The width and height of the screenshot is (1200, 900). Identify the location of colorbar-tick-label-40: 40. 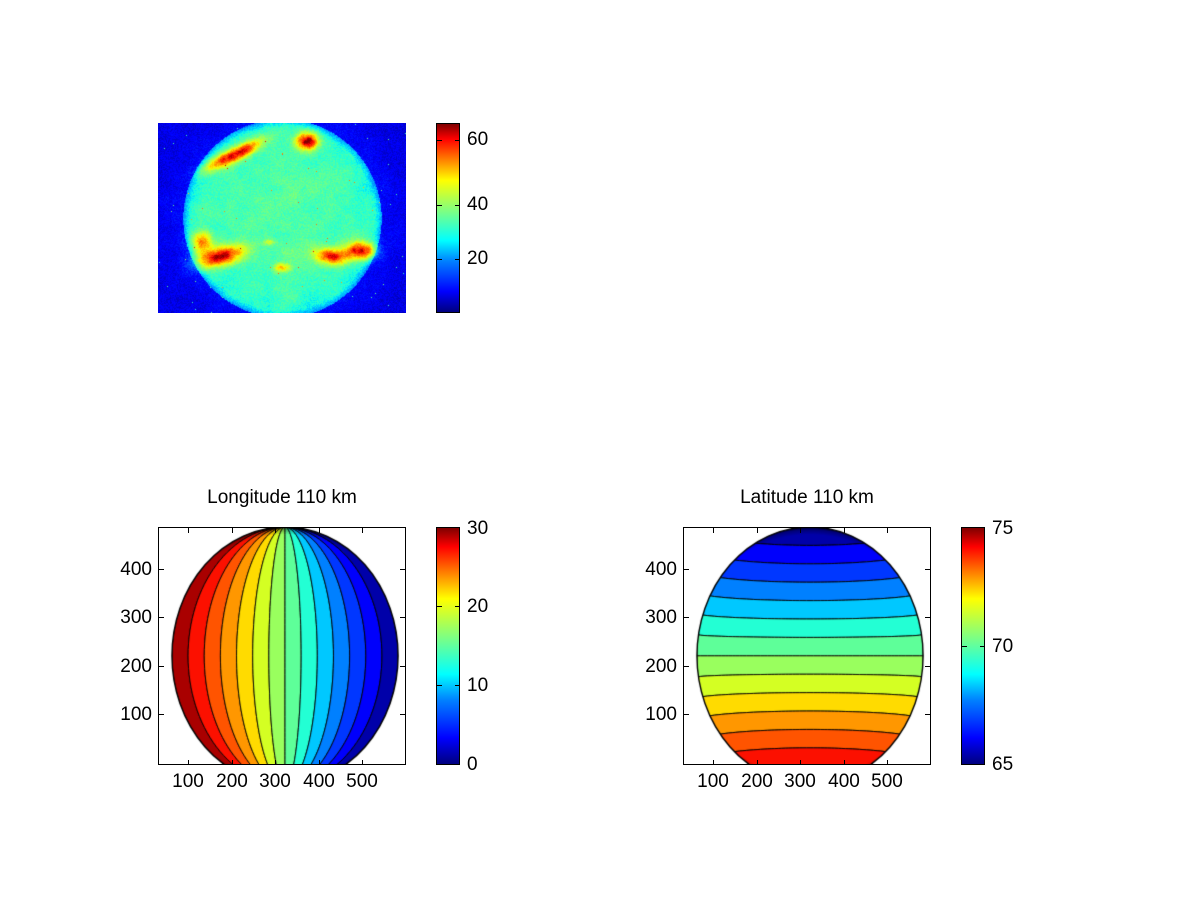
(478, 204).